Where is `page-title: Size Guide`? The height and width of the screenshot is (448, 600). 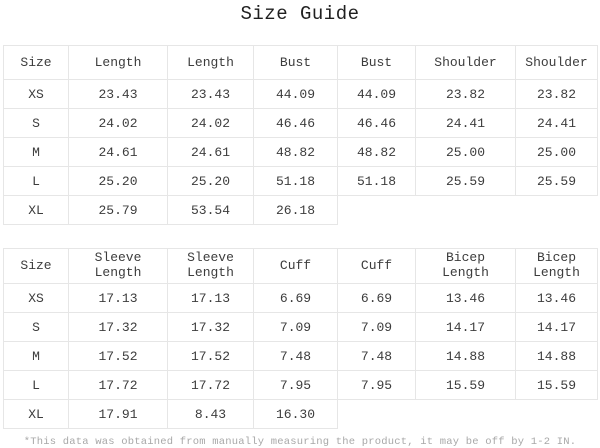 page-title: Size Guide is located at coordinates (300, 14).